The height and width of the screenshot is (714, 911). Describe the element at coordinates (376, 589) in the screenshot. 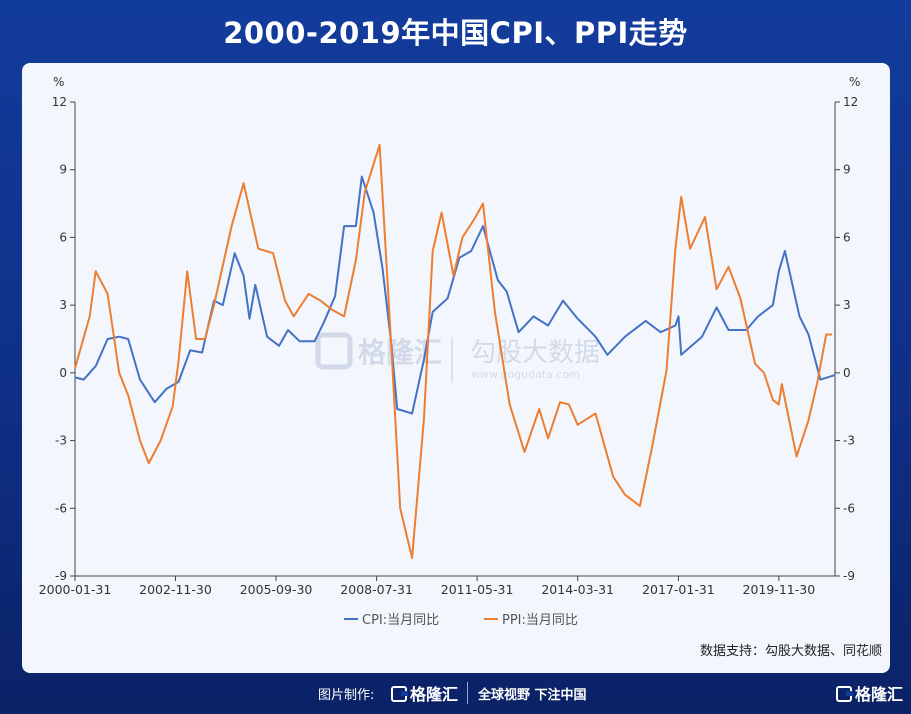

I see `x-tick-label: 2008-07-31` at that location.